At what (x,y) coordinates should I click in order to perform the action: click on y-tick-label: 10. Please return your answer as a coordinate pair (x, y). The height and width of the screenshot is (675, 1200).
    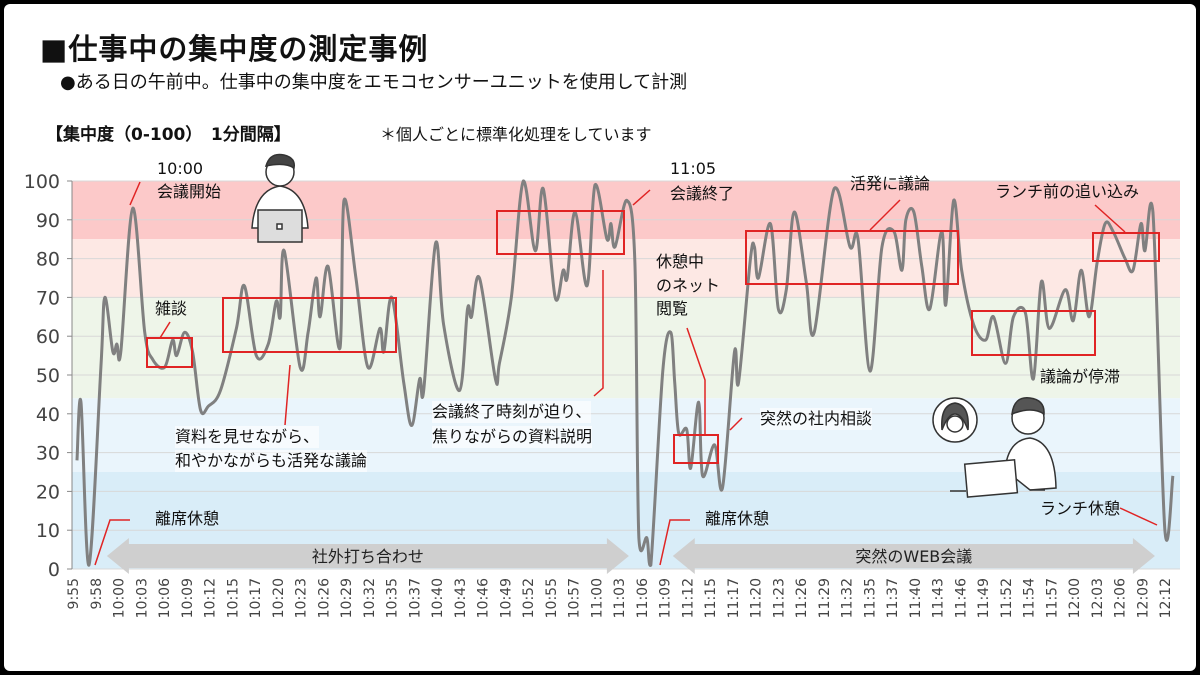
    Looking at the image, I should click on (48, 531).